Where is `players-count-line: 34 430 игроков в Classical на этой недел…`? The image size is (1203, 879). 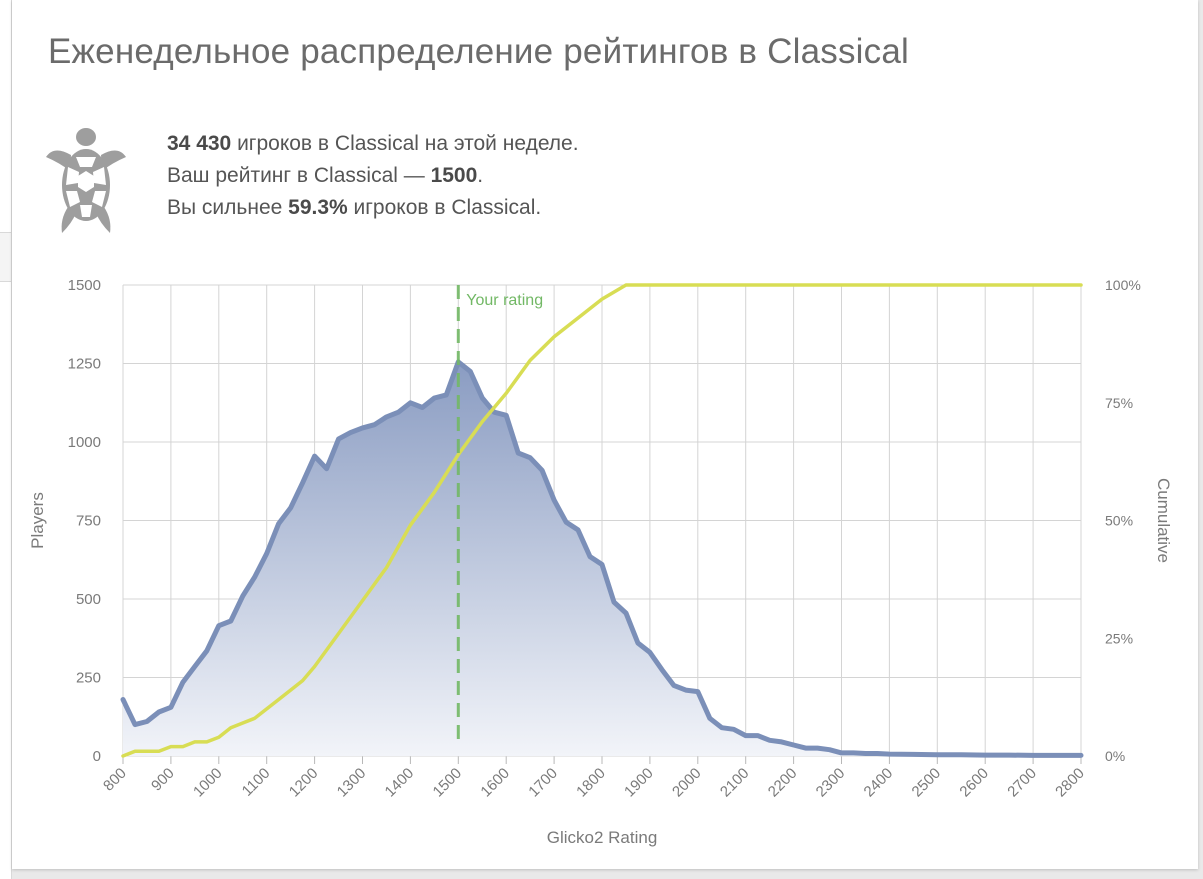 players-count-line: 34 430 игроков в Classical на этой недел… is located at coordinates (373, 144).